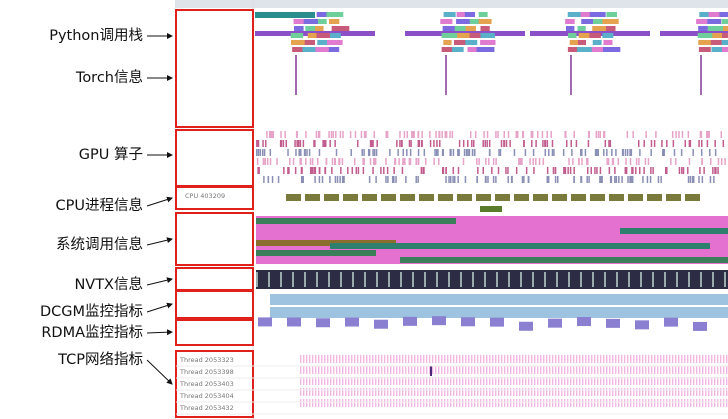 Image resolution: width=728 pixels, height=419 pixels. What do you see at coordinates (214, 332) in the screenshot?
I see `annotation-box` at bounding box center [214, 332].